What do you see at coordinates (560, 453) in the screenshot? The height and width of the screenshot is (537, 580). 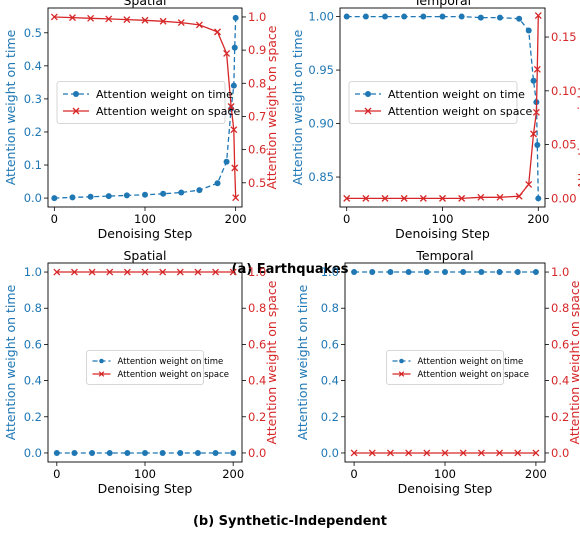 I see `y-right-tick-label: 0.0` at bounding box center [560, 453].